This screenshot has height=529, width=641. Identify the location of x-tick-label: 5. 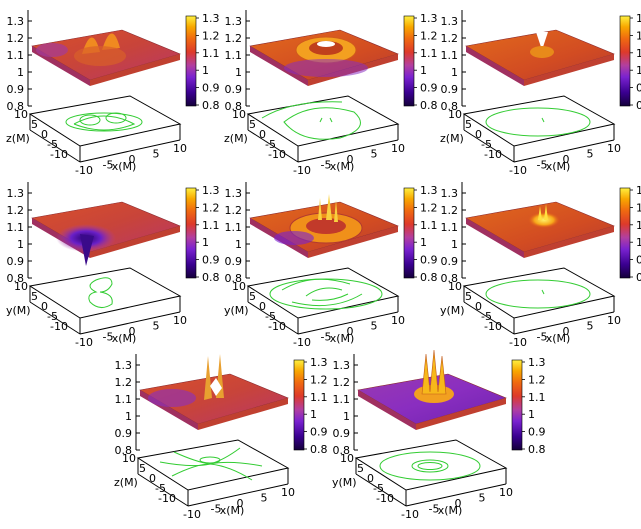
(156, 326).